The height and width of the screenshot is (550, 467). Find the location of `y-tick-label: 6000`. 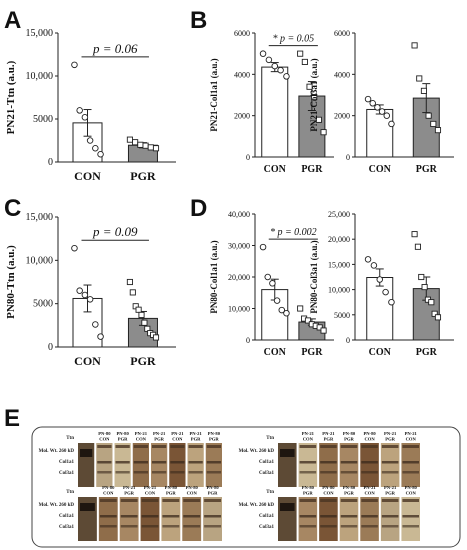

y-tick-label: 6000 is located at coordinates (242, 33).